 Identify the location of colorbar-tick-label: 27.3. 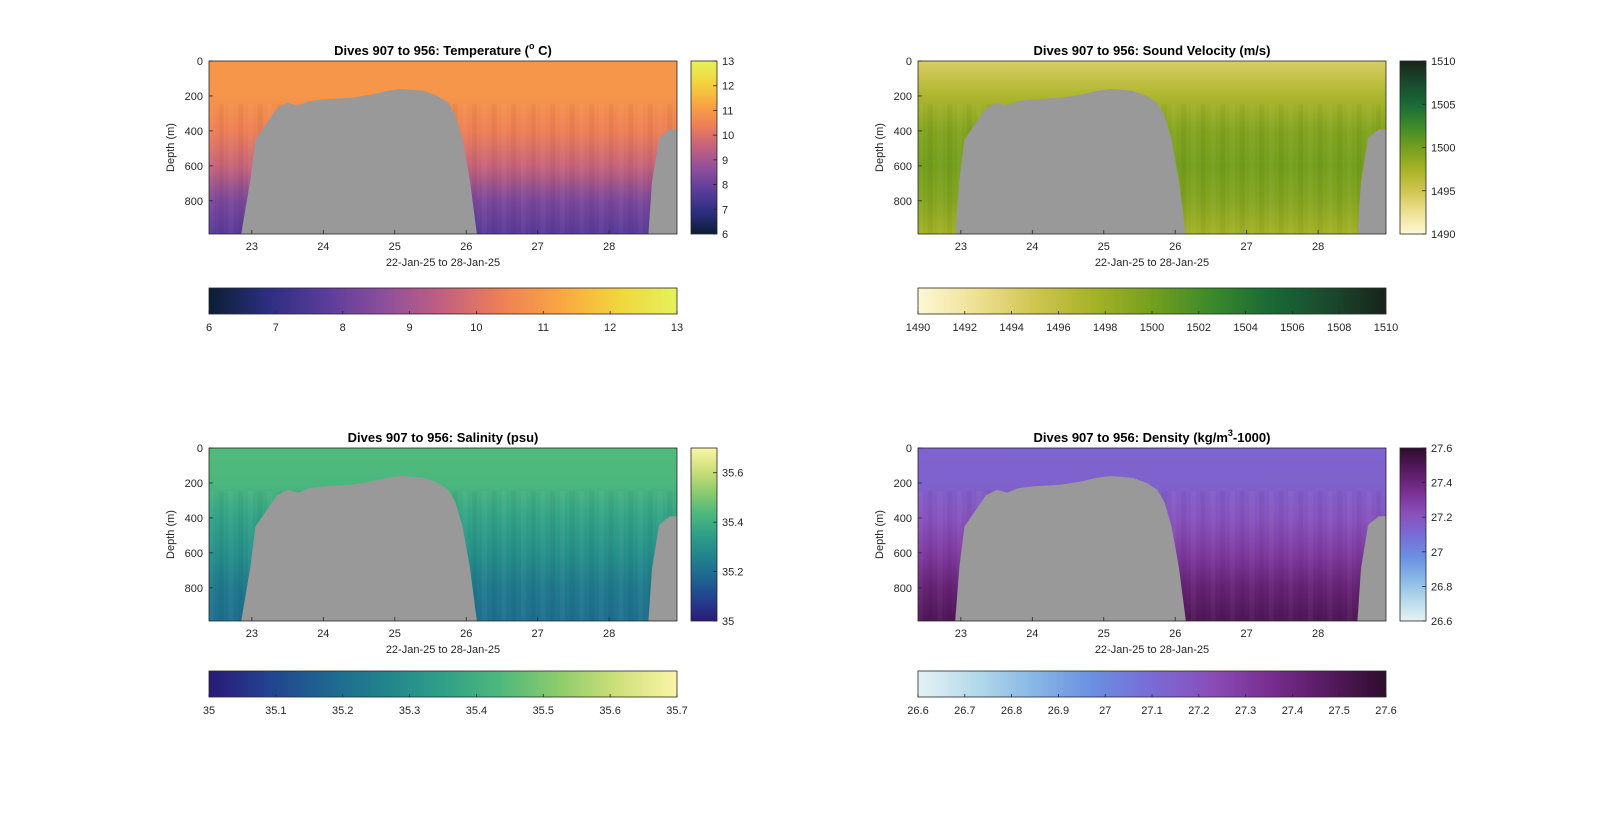
(1245, 711).